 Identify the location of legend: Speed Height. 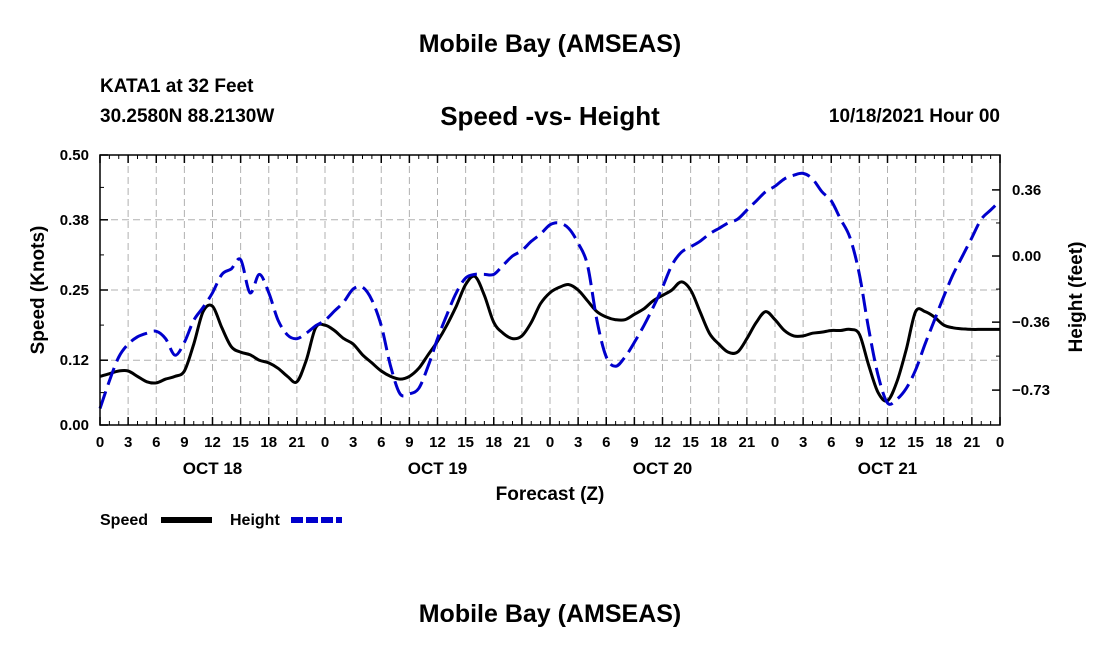
(221, 520).